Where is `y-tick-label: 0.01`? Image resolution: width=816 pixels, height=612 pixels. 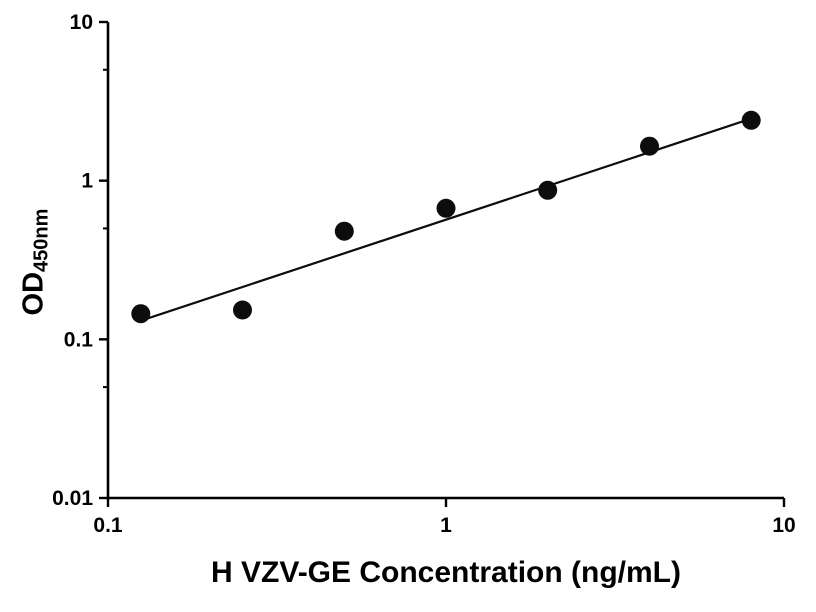
y-tick-label: 0.01 is located at coordinates (72, 498).